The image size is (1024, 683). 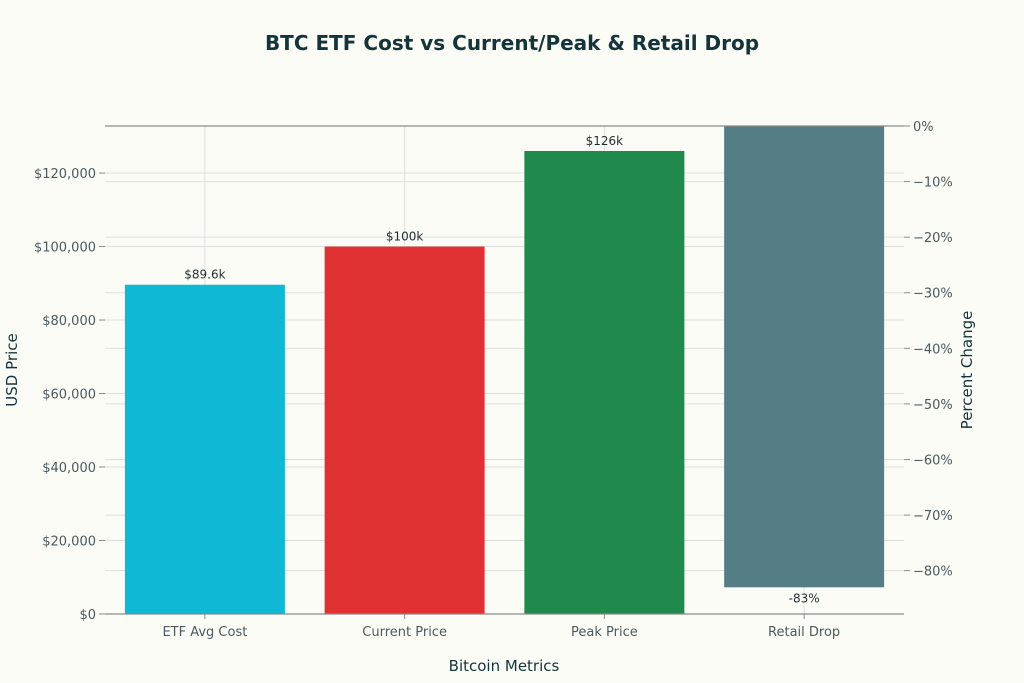 I want to click on data-label: $100k, so click(x=405, y=237).